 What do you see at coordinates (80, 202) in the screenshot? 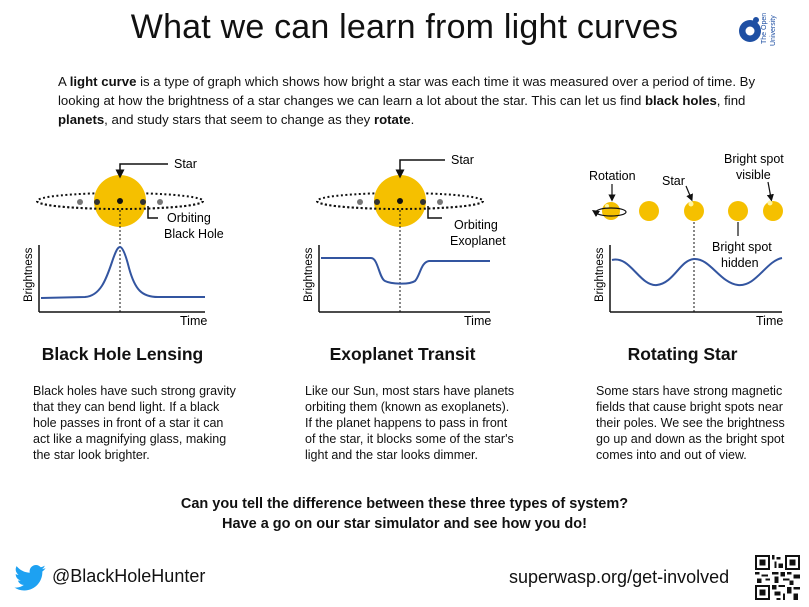
I see `black-hole-icon` at bounding box center [80, 202].